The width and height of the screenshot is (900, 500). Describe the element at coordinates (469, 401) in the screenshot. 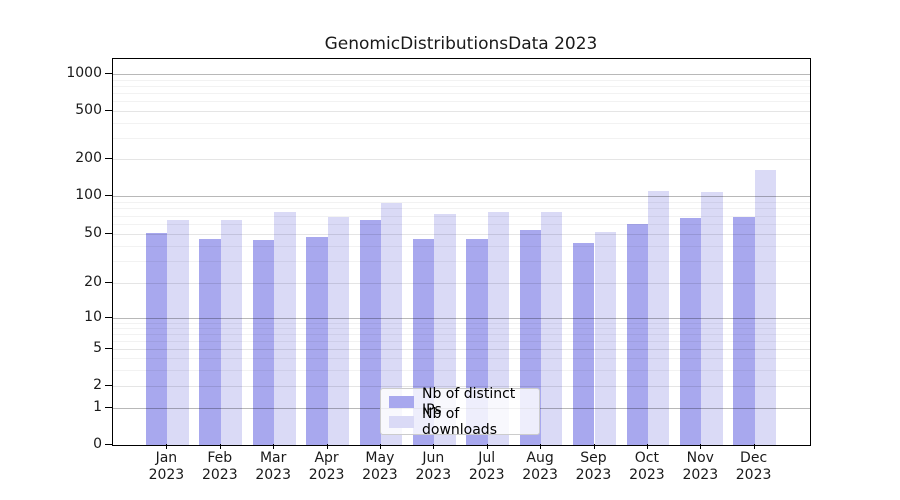

I see `legend-label-distinct-ips: Nb of distinct IPs` at that location.